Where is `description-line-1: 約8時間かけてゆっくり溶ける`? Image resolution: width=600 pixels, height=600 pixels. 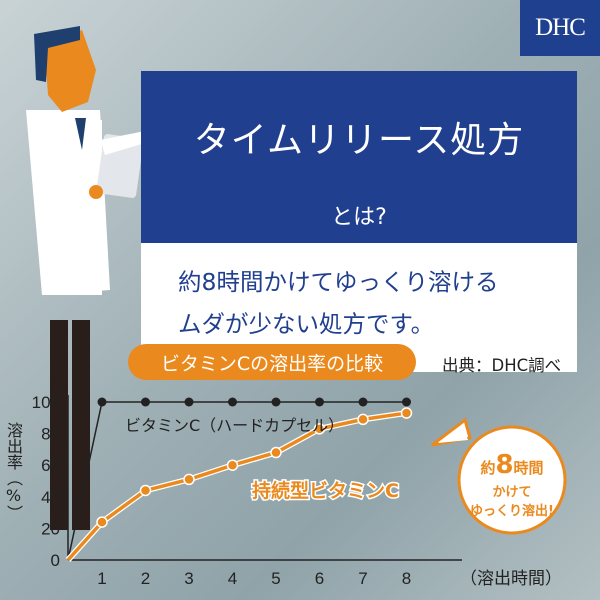 description-line-1: 約8時間かけてゆっくり溶ける is located at coordinates (338, 282).